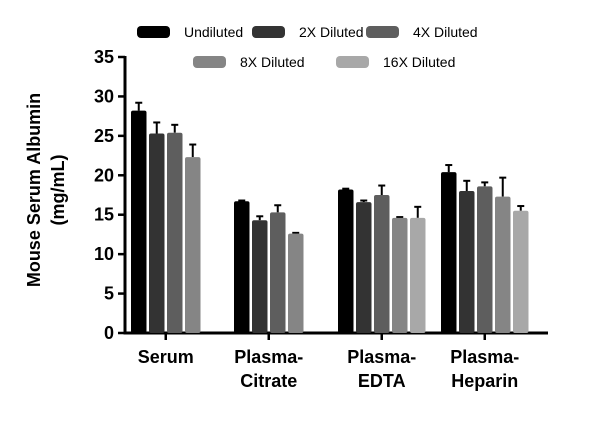 This screenshot has height=425, width=600. I want to click on y-tick-label: 5, so click(109, 294).